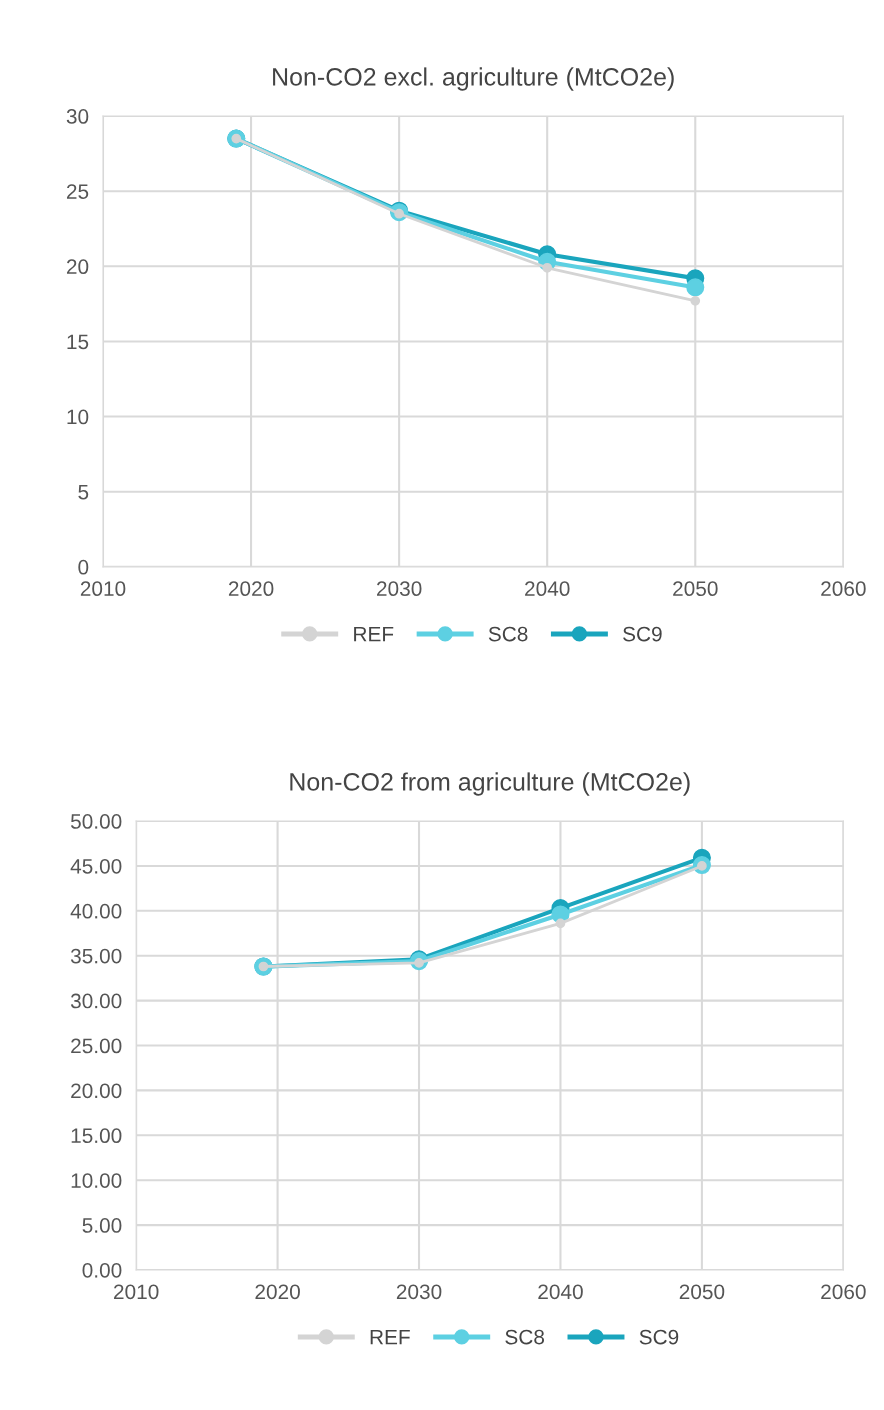  Describe the element at coordinates (473, 79) in the screenshot. I see `chart-title: Non-CO2 excl. agriculture (MtCO2e)` at that location.